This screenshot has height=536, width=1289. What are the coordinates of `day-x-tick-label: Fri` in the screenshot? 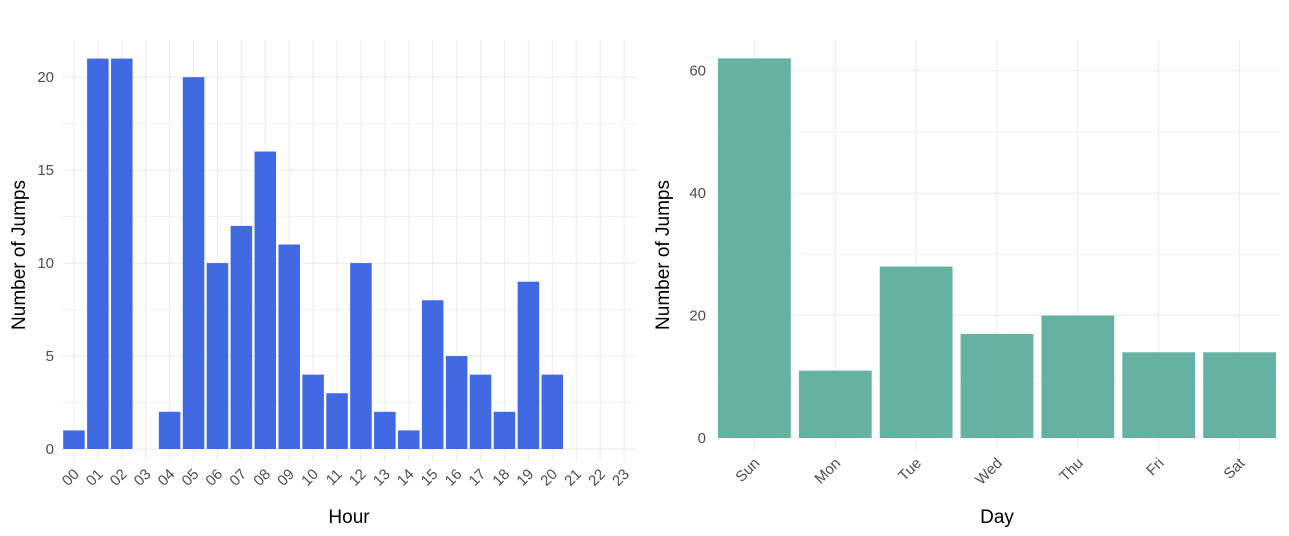 It's located at (1155, 467).